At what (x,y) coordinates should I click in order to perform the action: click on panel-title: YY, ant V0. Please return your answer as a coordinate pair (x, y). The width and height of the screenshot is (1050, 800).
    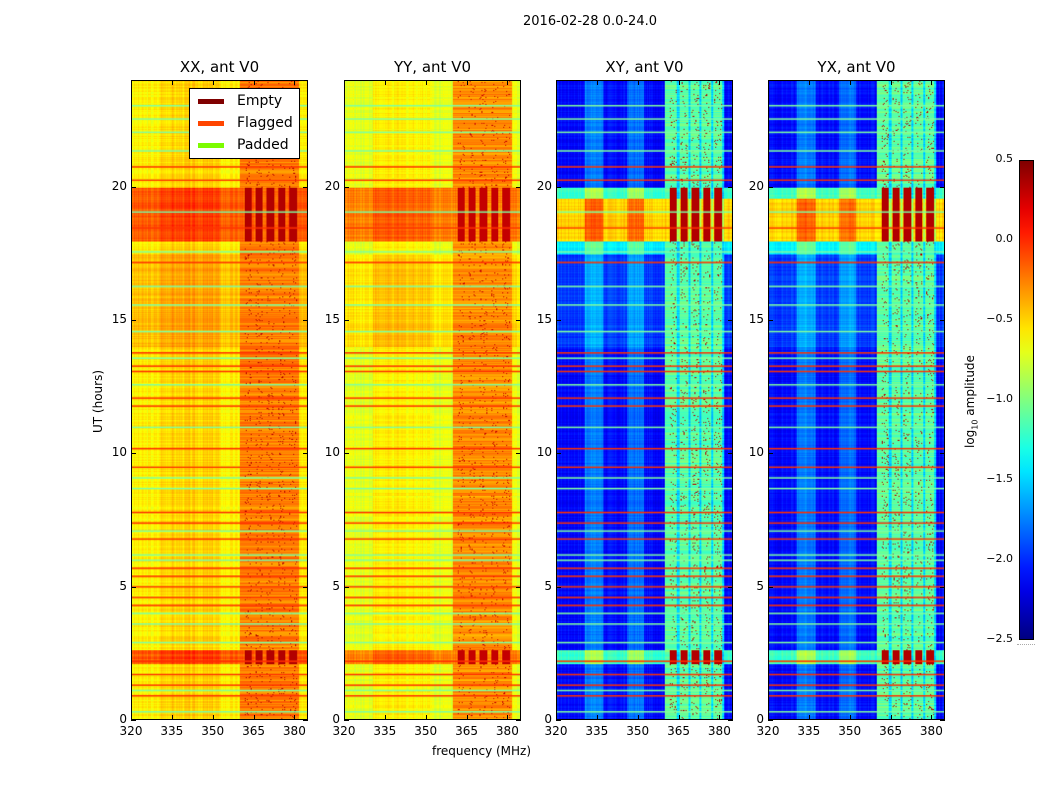
    Looking at the image, I should click on (432, 67).